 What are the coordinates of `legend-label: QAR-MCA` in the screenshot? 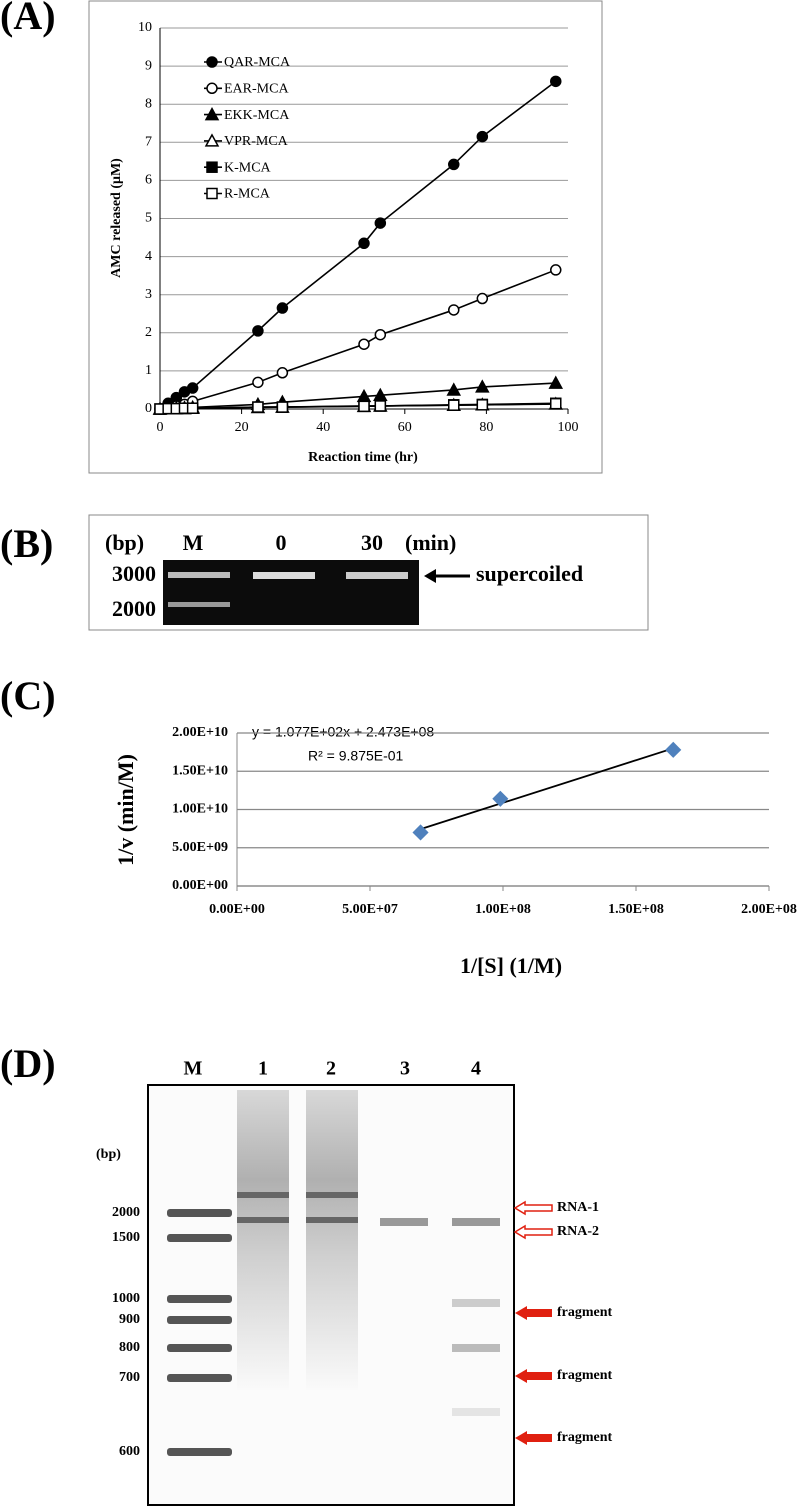 It's located at (257, 62).